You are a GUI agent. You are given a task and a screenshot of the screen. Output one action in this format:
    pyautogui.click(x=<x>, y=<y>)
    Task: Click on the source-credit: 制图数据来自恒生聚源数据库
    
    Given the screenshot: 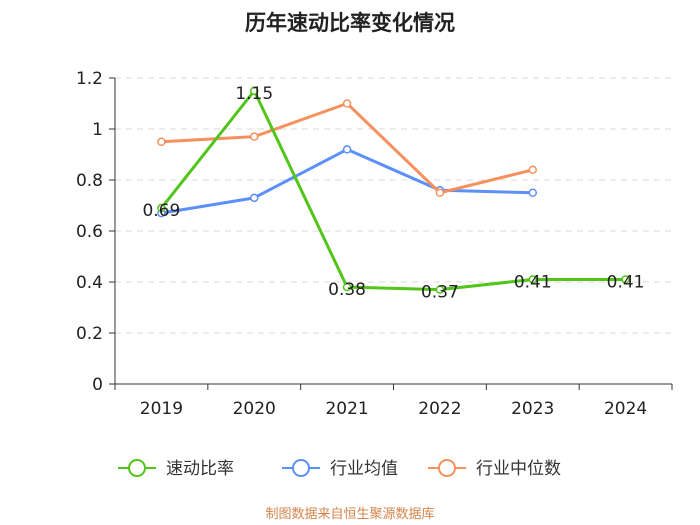 What is the action you would take?
    pyautogui.click(x=349, y=514)
    